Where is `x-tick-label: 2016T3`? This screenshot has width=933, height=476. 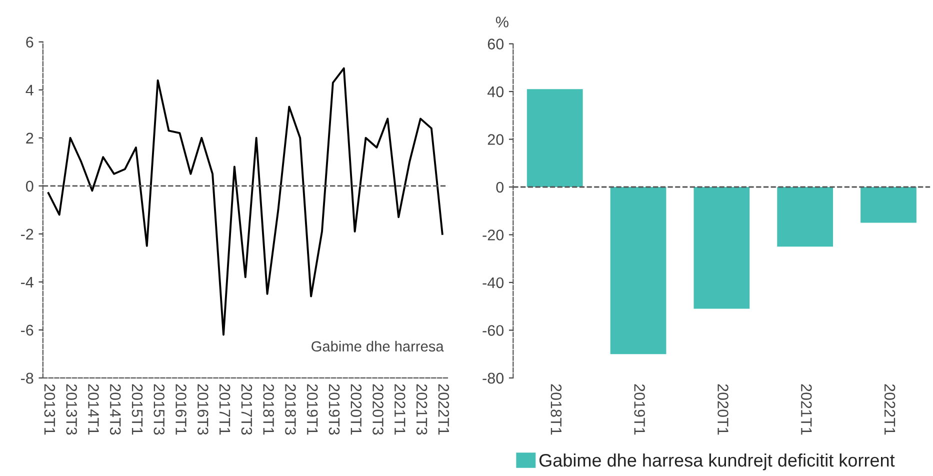
x-tick-label: 2016T3 is located at coordinates (203, 409).